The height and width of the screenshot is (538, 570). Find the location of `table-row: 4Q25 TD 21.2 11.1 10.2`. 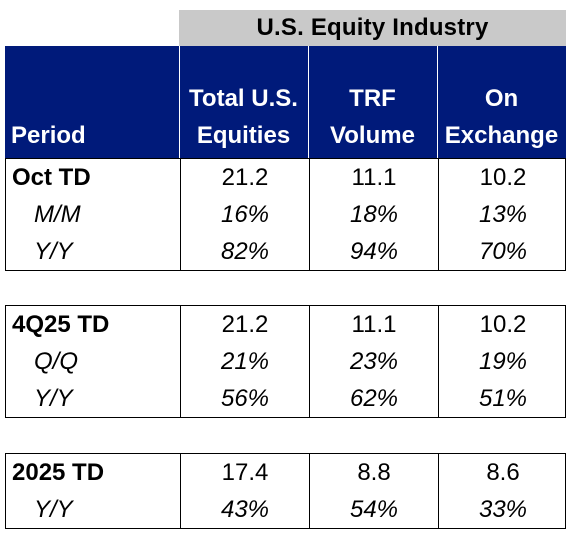

table-row: 4Q25 TD 21.2 11.1 10.2 is located at coordinates (285, 324).